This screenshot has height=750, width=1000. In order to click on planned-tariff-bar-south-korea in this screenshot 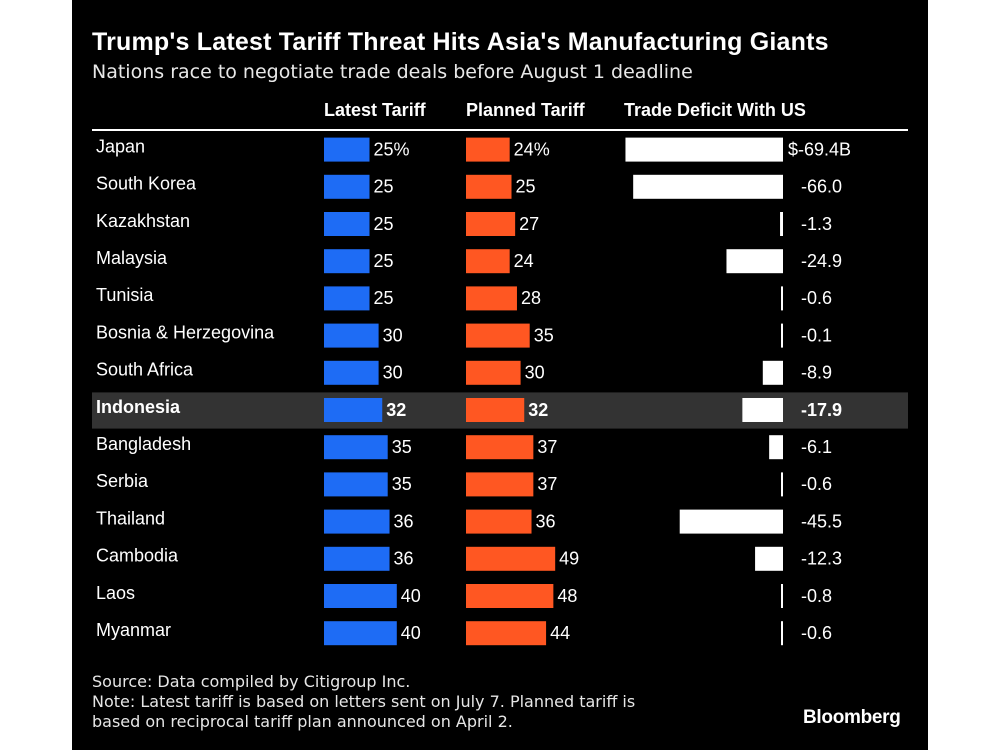, I will do `click(489, 186)`.